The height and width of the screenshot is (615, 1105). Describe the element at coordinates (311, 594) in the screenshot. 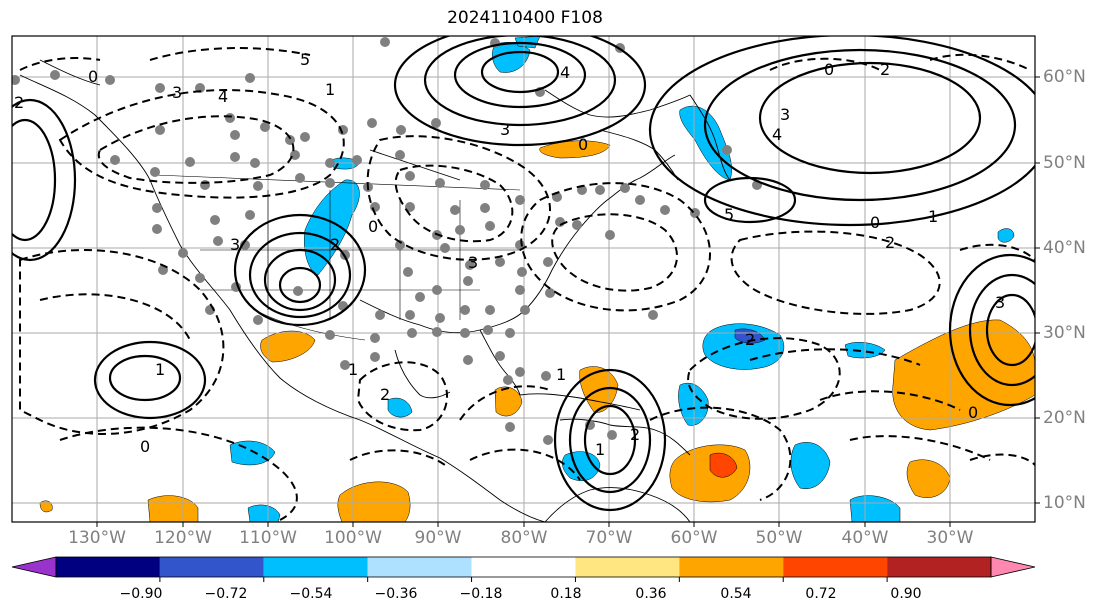

I see `colorbar-tick: −0.54` at that location.